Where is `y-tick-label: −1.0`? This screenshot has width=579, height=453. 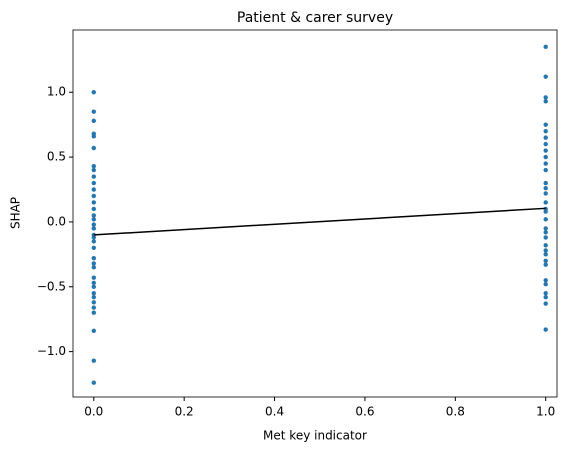
y-tick-label: −1.0 is located at coordinates (51, 351).